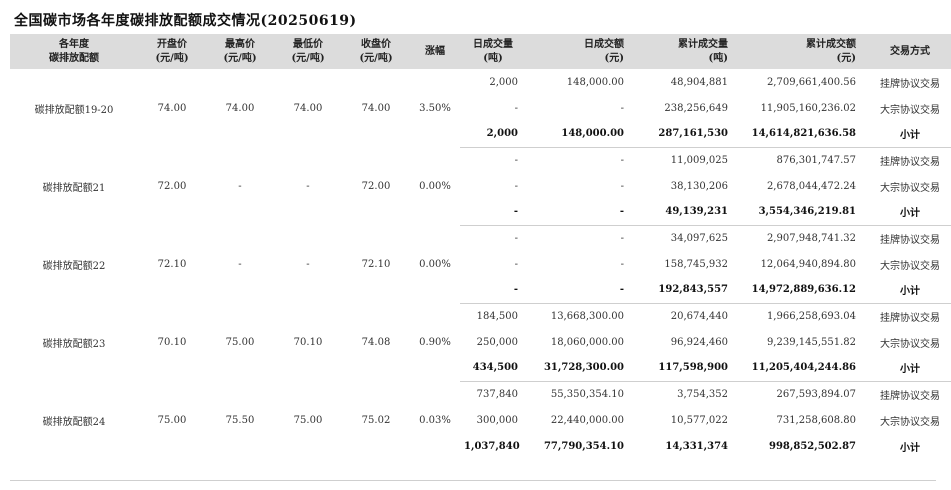 The height and width of the screenshot is (490, 951). Describe the element at coordinates (493, 51) in the screenshot. I see `header-day-volume: 日成交量 (吨)` at that location.